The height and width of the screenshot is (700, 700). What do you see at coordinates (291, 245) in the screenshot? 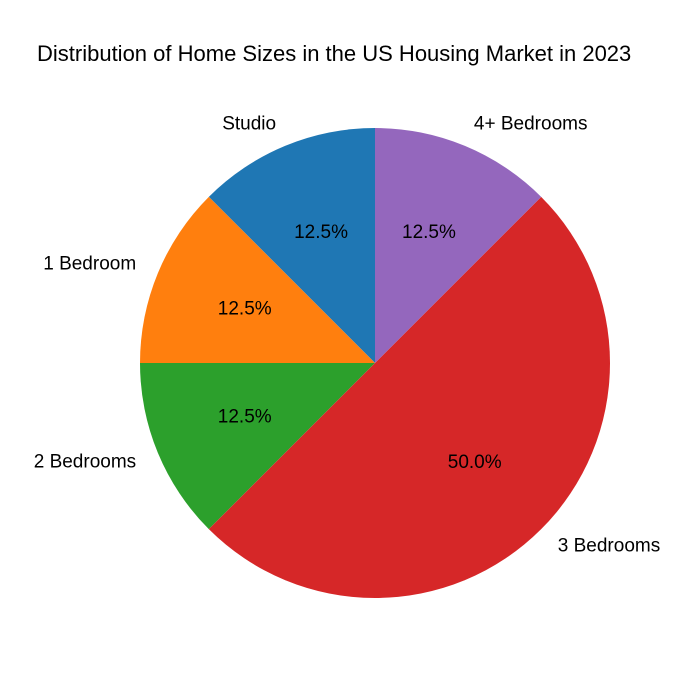
I see `pie-slice-studio` at bounding box center [291, 245].